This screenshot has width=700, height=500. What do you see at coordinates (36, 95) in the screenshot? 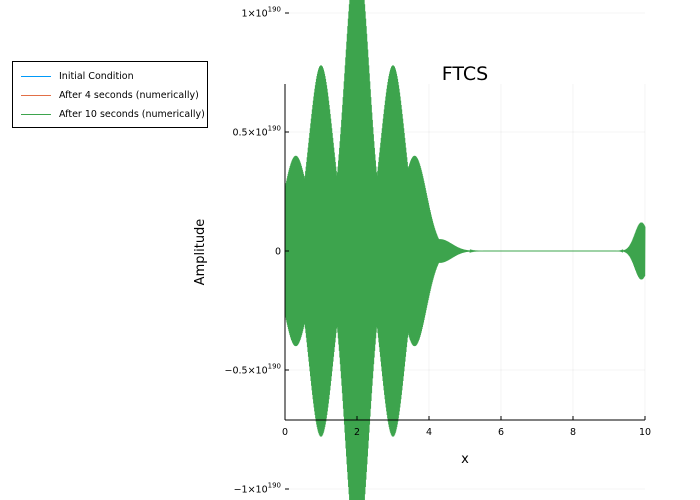
I see `legend-swatch-4s` at bounding box center [36, 95].